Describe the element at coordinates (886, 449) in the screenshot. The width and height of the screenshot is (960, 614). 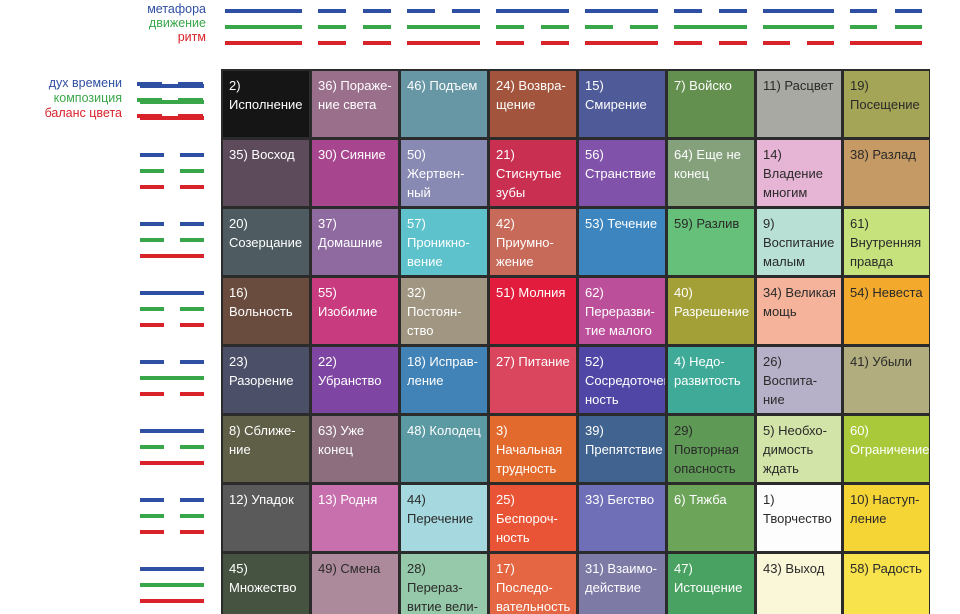
I see `hexagram-cell: 60) Ограничение` at that location.